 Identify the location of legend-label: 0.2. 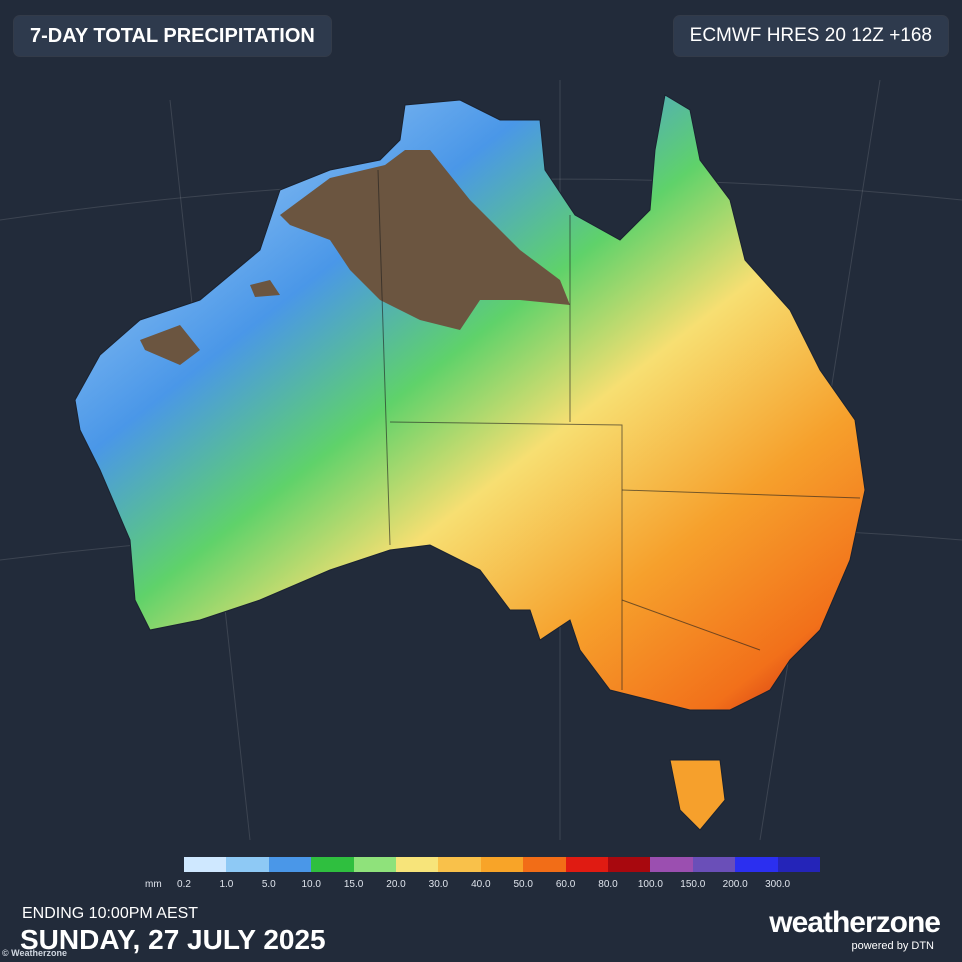
(184, 884).